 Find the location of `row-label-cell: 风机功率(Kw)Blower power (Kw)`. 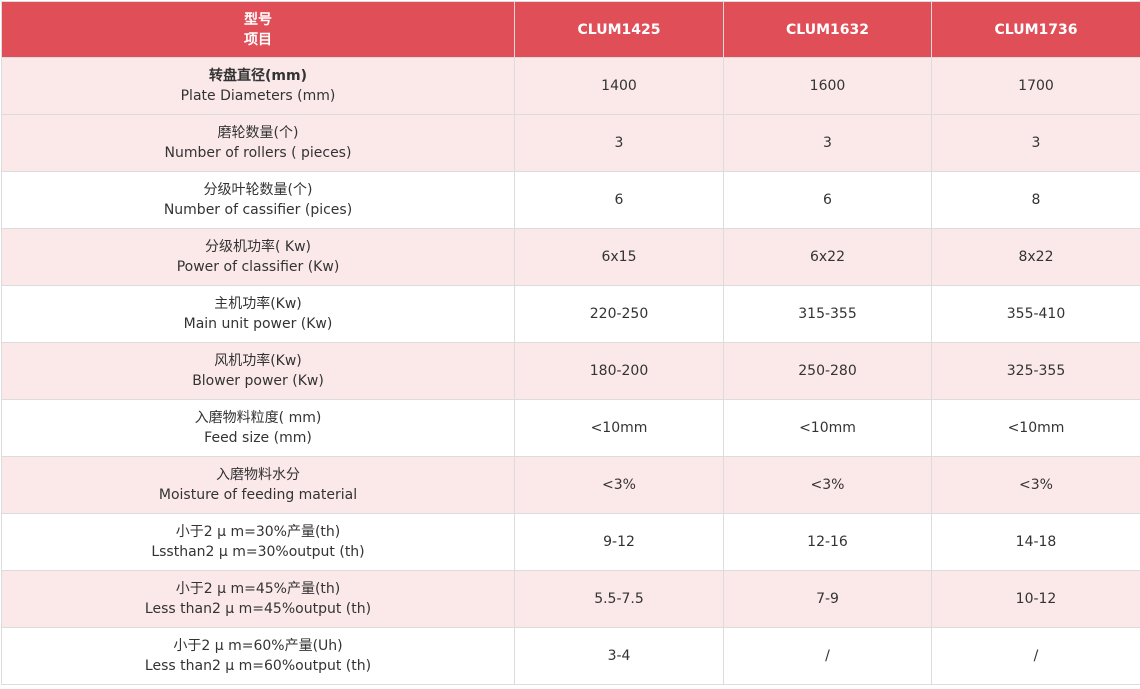

row-label-cell: 风机功率(Kw)Blower power (Kw) is located at coordinates (258, 371).